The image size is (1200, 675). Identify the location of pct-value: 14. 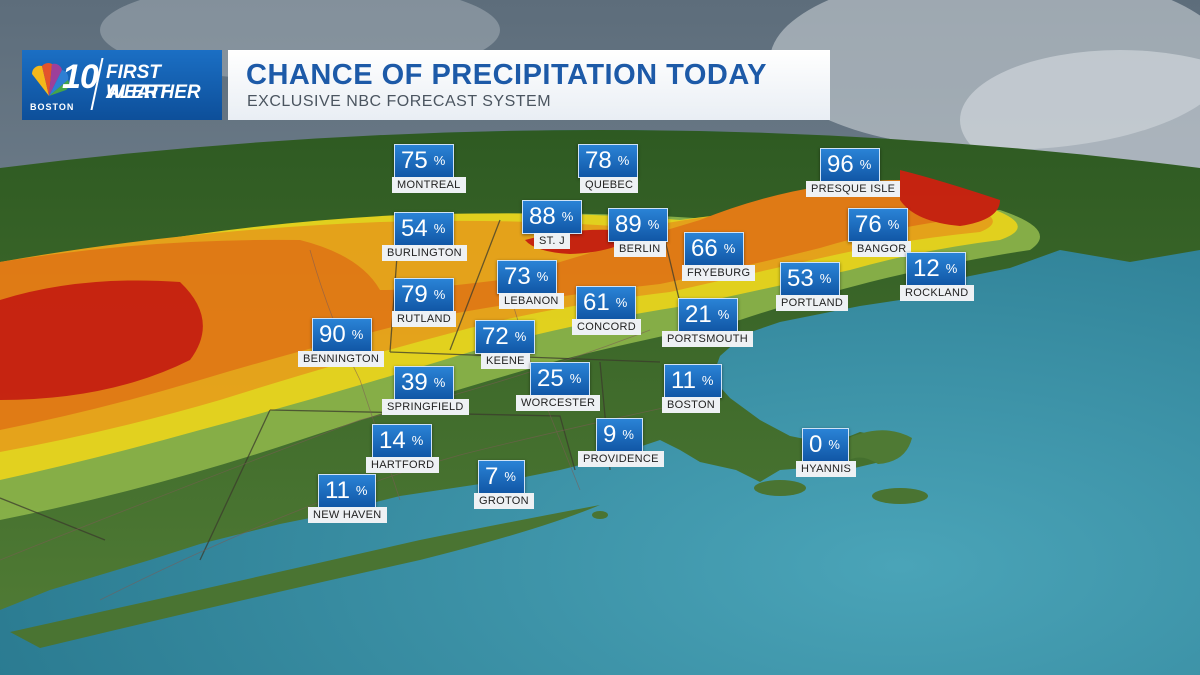
(392, 440).